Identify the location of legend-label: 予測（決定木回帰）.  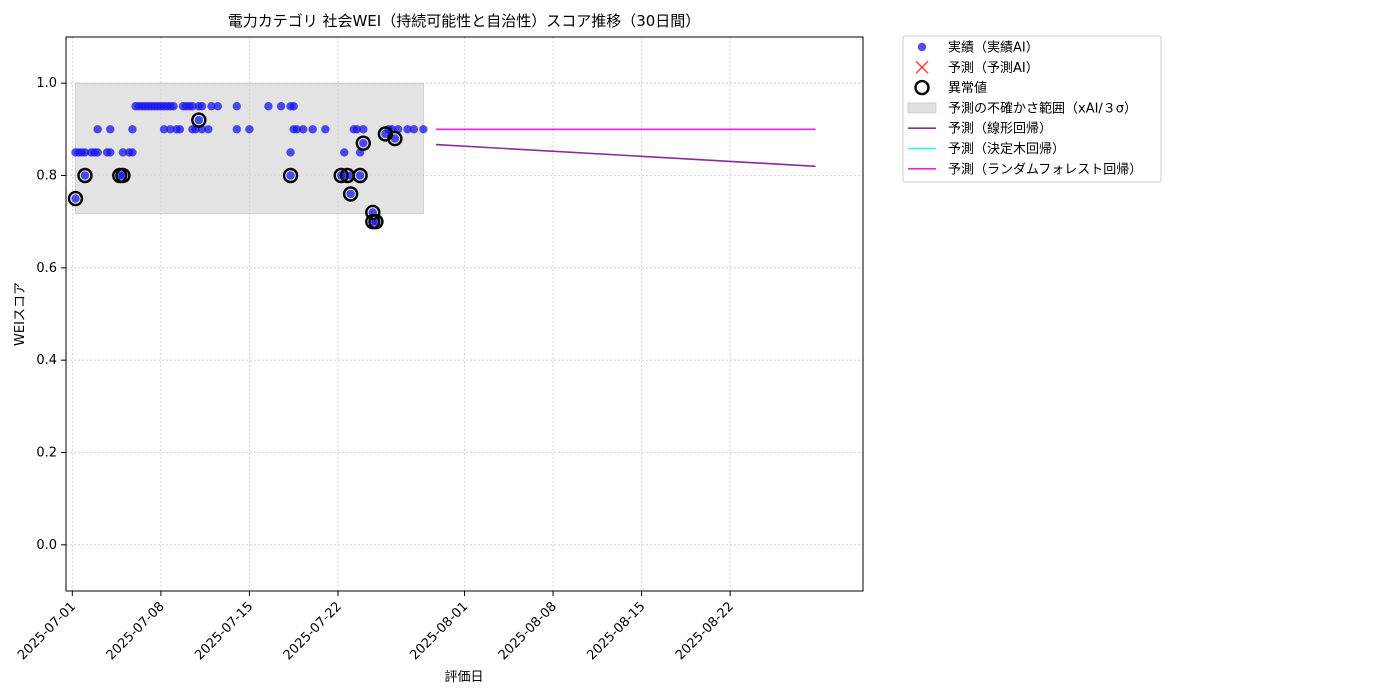
(1006, 149).